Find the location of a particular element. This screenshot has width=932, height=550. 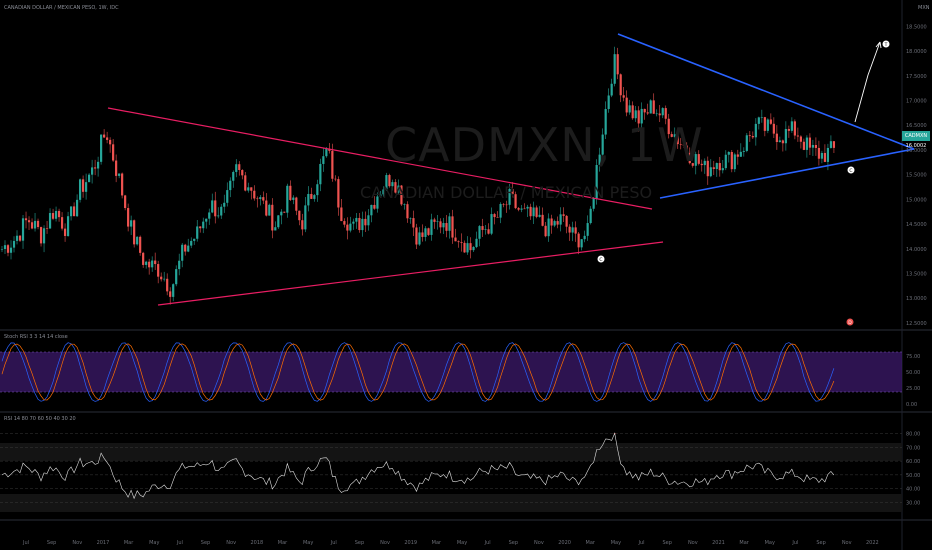

stoch-tick: 25.00 is located at coordinates (913, 389).